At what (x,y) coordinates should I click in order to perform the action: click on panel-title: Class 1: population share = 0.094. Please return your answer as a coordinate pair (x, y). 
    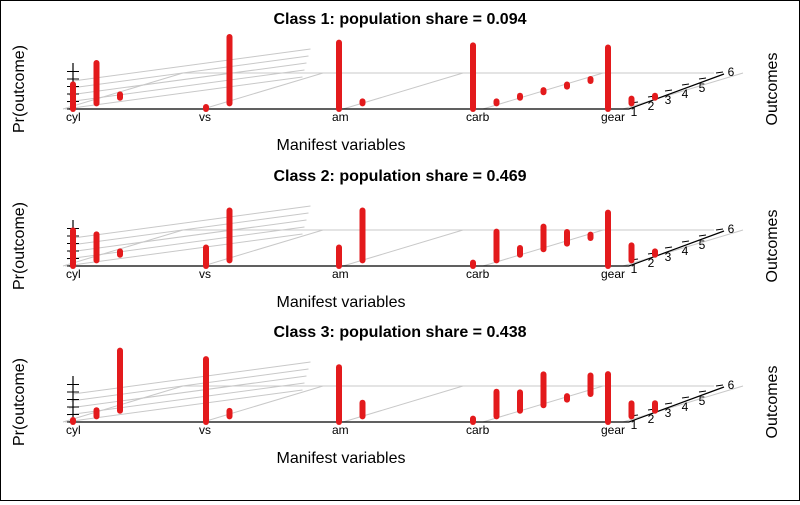
    Looking at the image, I should click on (400, 19).